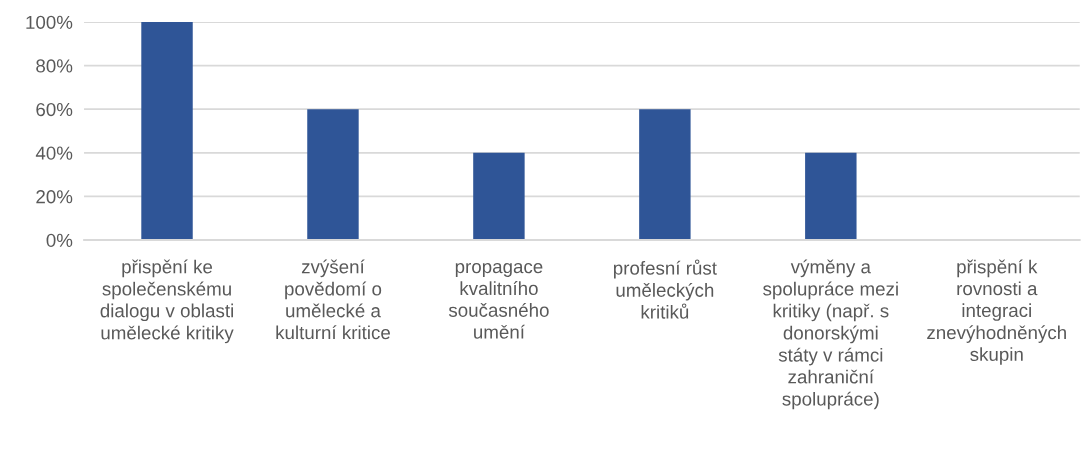  What do you see at coordinates (830, 334) in the screenshot?
I see `x-tick-label: výměny a spolupráce mezi kritiky (např. s donorskými státy v rámci zahraniční spolupráce)` at bounding box center [830, 334].